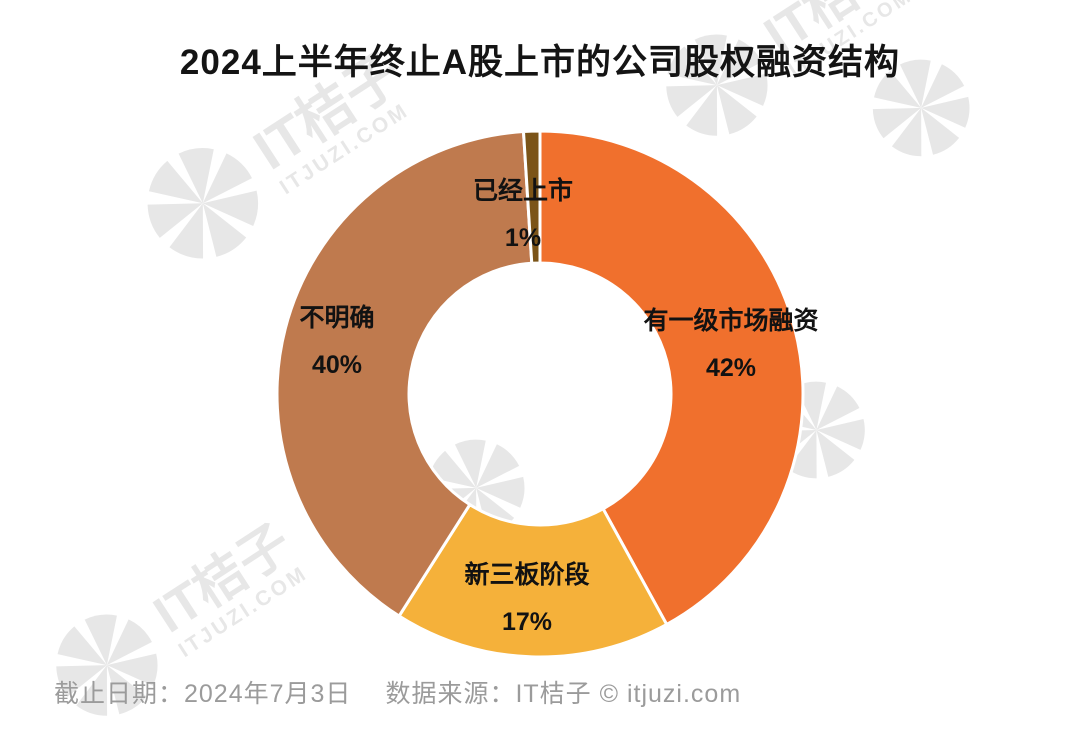  Describe the element at coordinates (731, 321) in the screenshot. I see `segment-name: 有一级市场融资` at that location.